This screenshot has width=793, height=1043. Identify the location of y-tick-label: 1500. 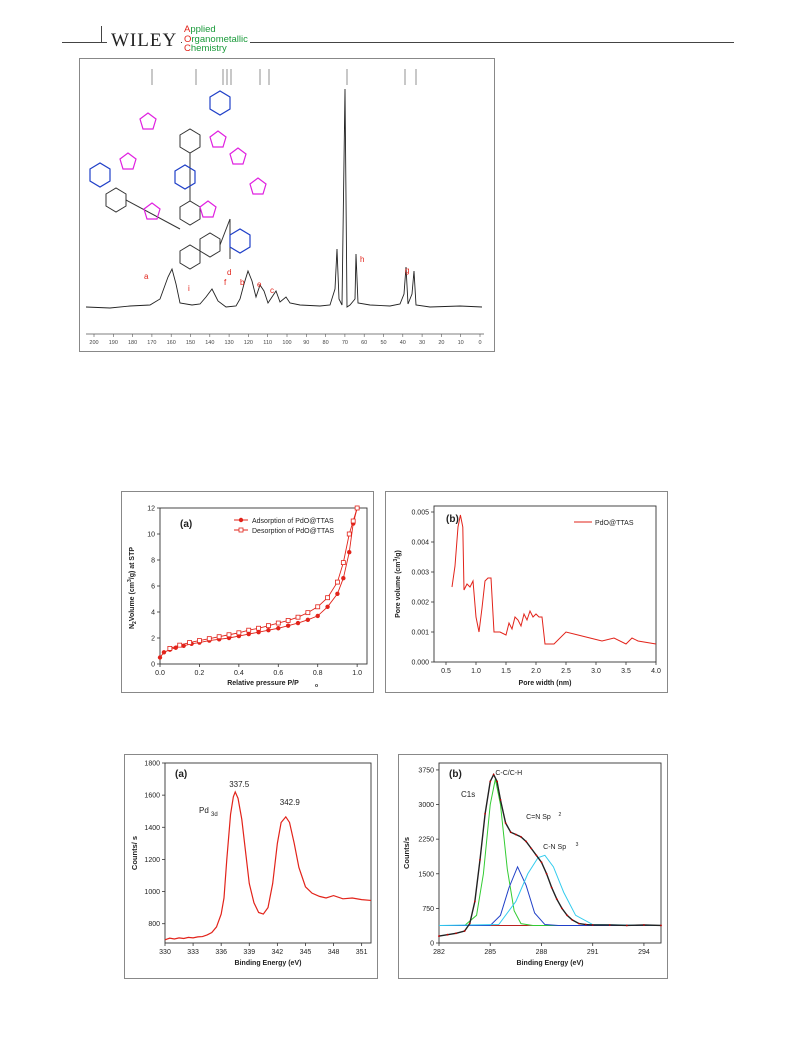
(426, 874).